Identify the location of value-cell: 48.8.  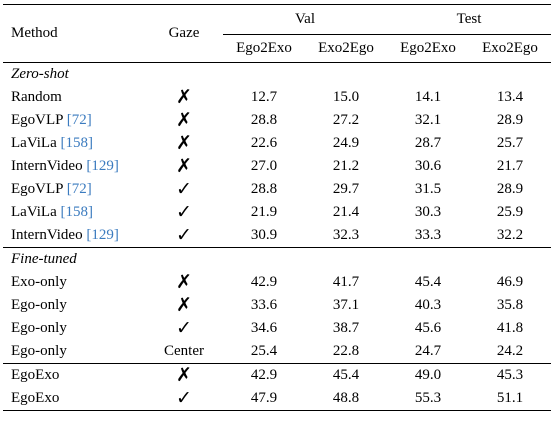
(346, 399).